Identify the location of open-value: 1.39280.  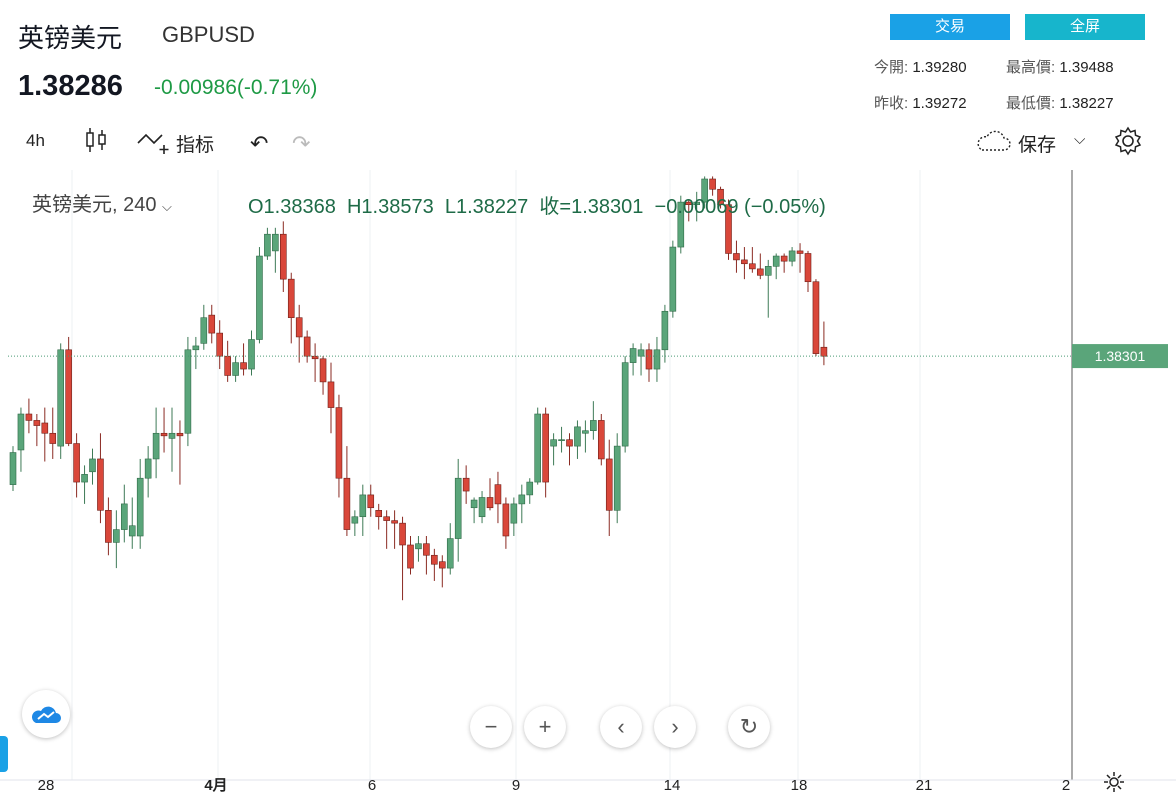
(939, 67).